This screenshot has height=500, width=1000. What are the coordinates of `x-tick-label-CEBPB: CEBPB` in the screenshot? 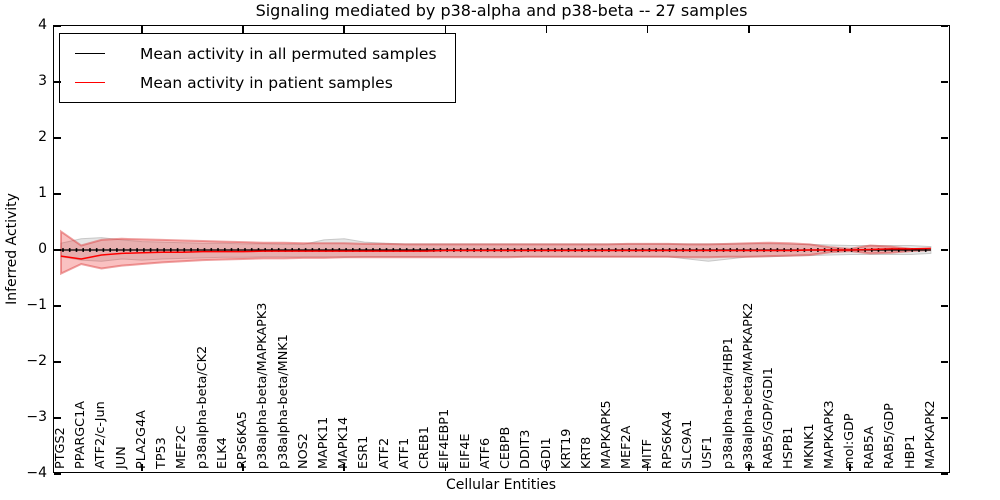 It's located at (506, 447).